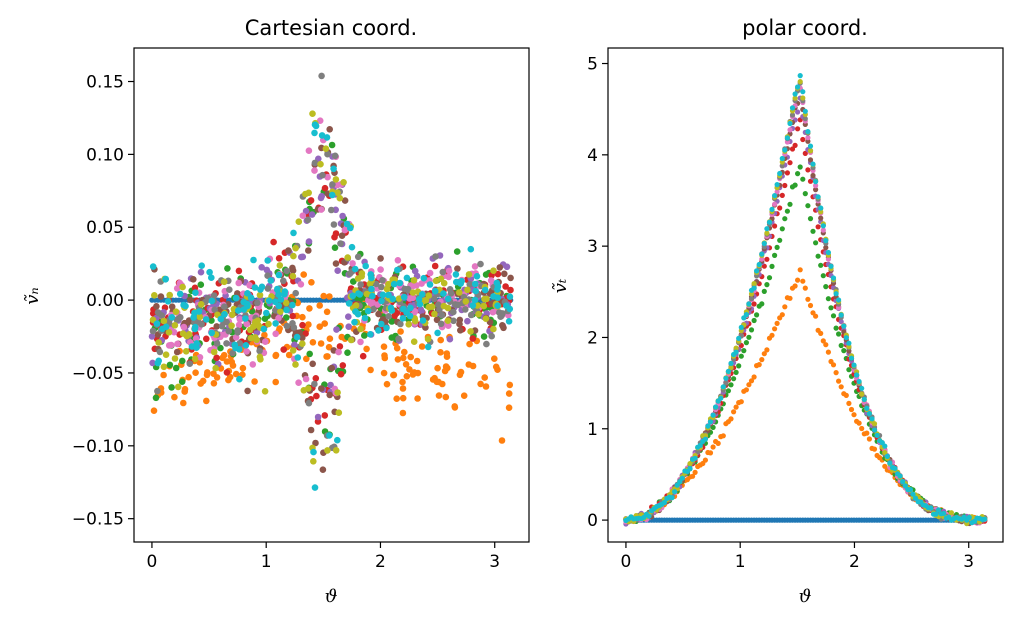 The width and height of the screenshot is (1018, 622). Describe the element at coordinates (323, 557) in the screenshot. I see `cartesian-x-ticks: 0 1 2 3` at that location.